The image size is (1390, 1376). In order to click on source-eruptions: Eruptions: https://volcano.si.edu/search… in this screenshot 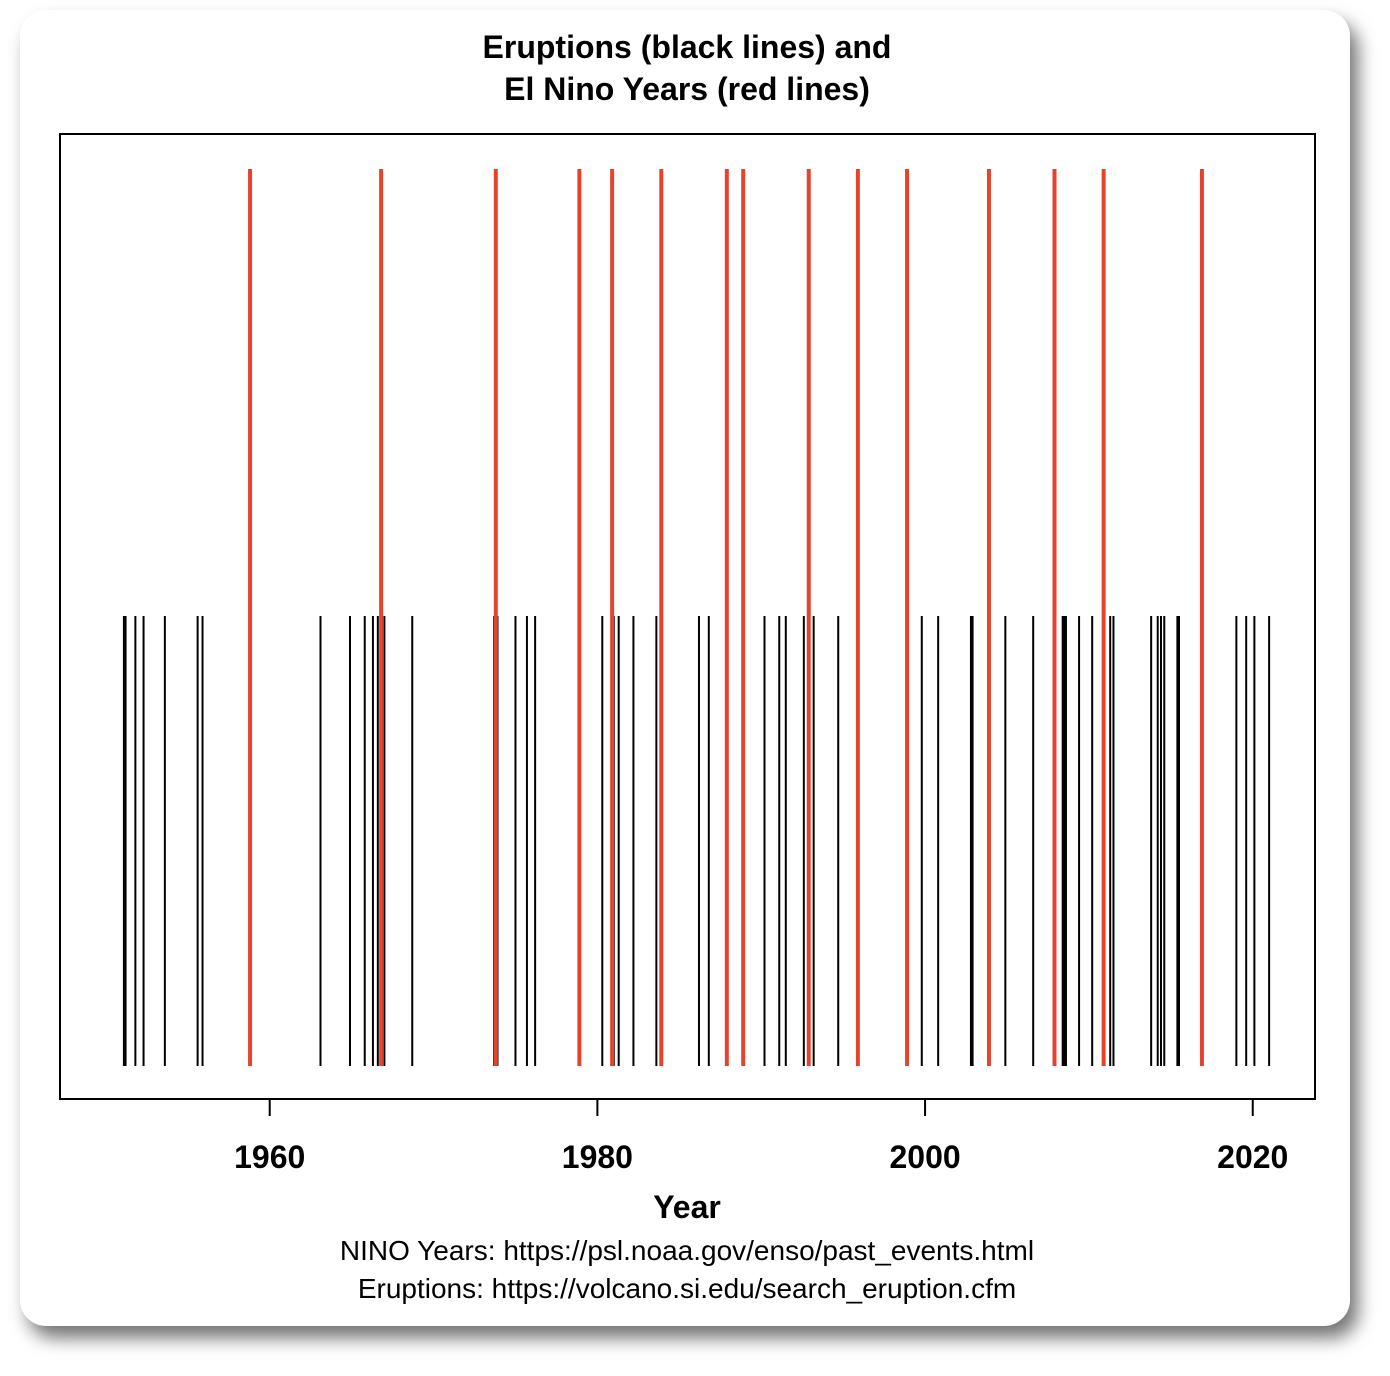, I will do `click(687, 1288)`.